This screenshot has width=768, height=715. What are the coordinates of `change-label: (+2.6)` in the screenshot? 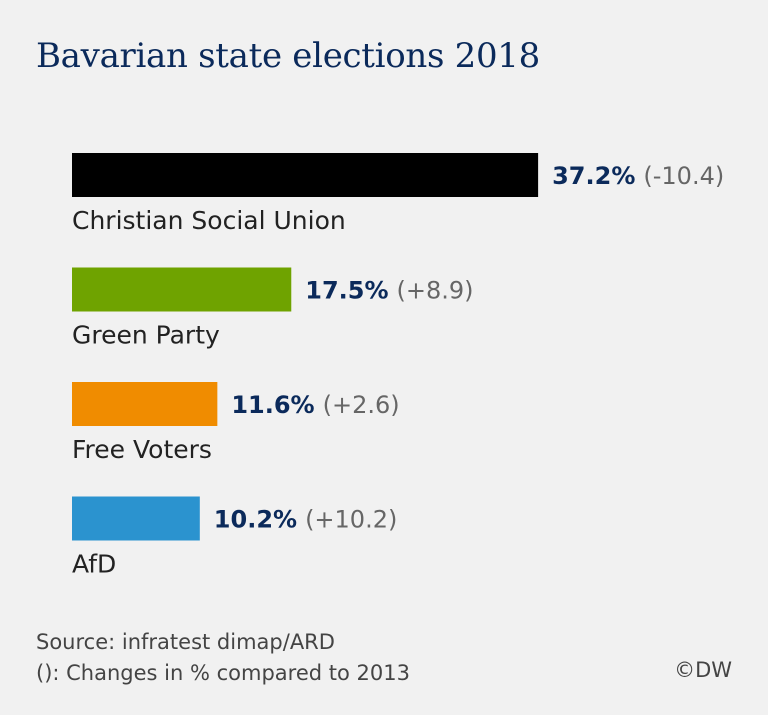 It's located at (361, 405).